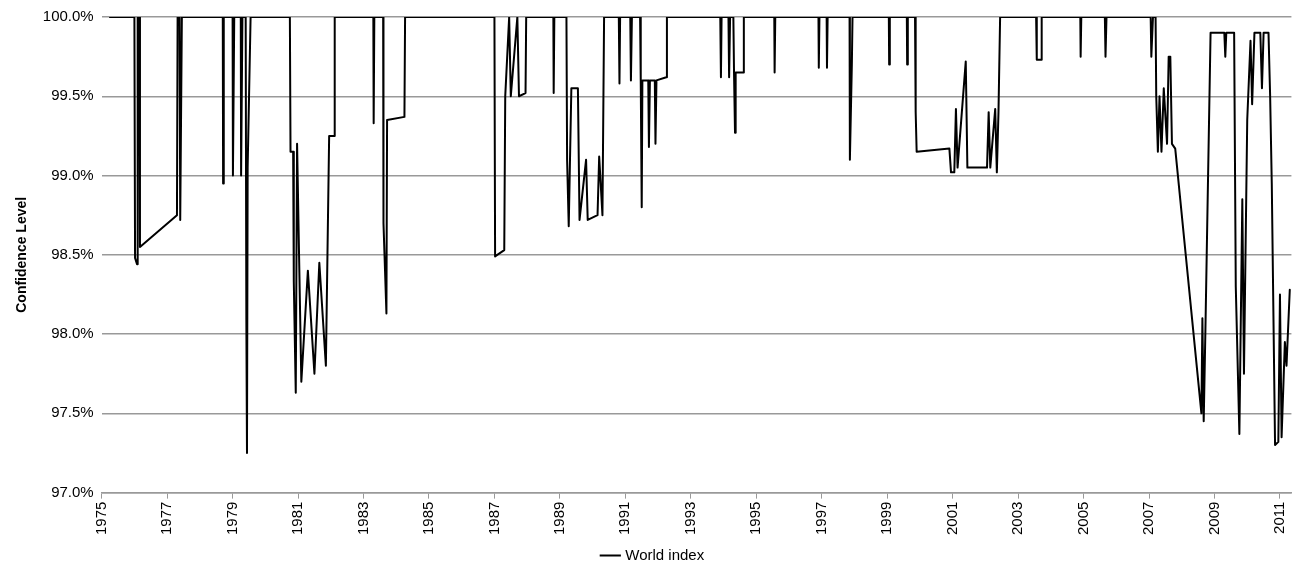  I want to click on x-tick-label: 1983, so click(362, 518).